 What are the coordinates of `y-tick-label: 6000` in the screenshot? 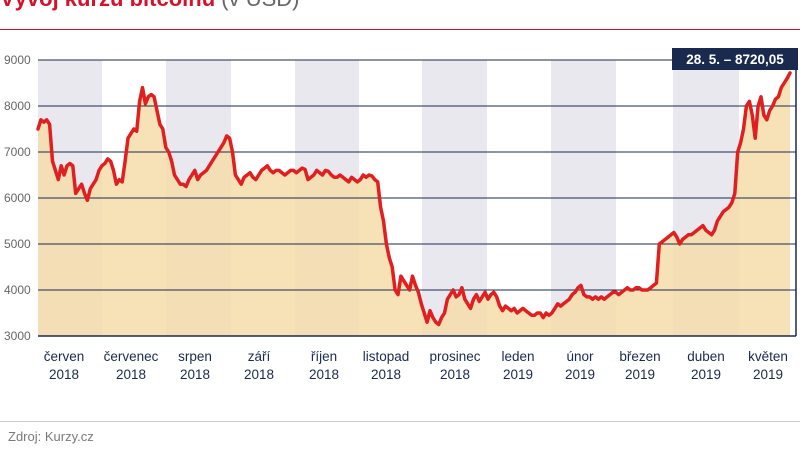 It's located at (17, 198).